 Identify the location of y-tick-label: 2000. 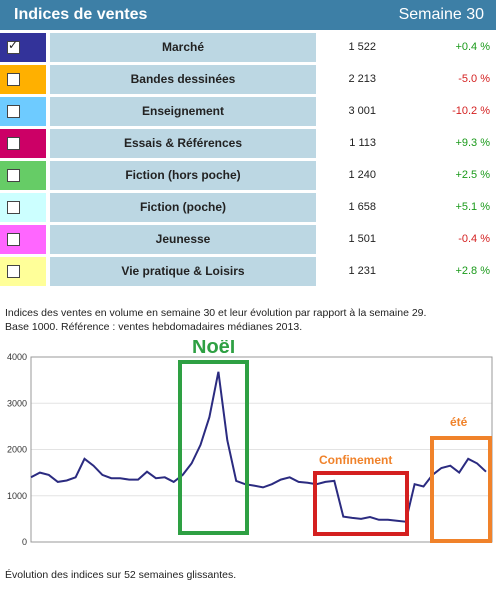
(17, 450).